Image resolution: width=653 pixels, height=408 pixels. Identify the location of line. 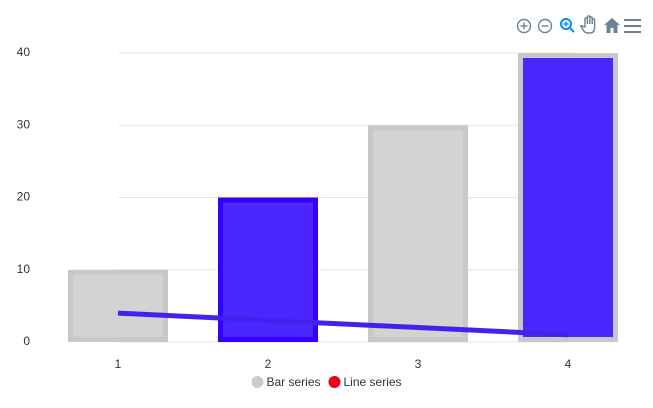
(343, 324).